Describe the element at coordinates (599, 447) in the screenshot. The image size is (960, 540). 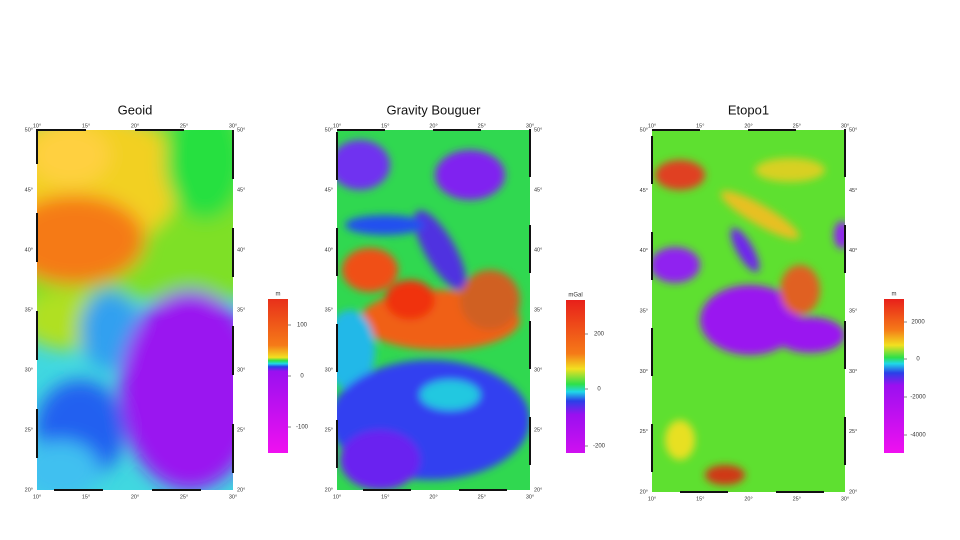
I see `colorbar-tick-label: -200` at that location.